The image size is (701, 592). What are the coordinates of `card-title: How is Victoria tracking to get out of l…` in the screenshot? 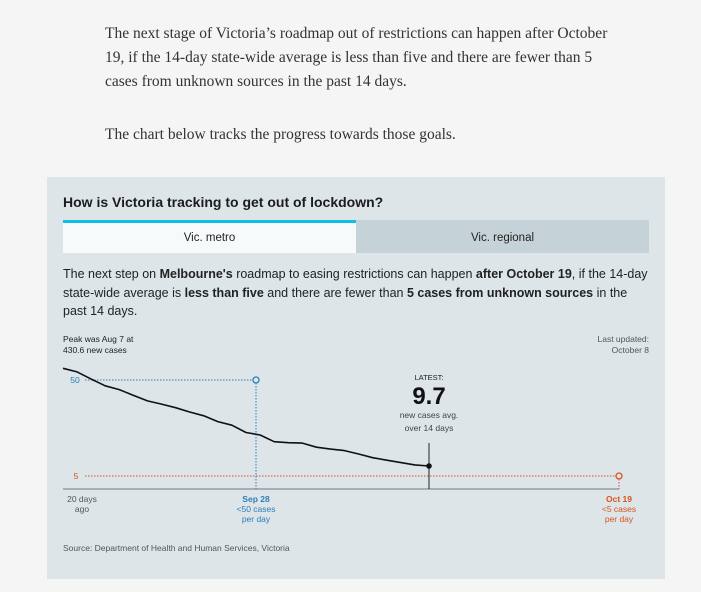 It's located at (223, 202).